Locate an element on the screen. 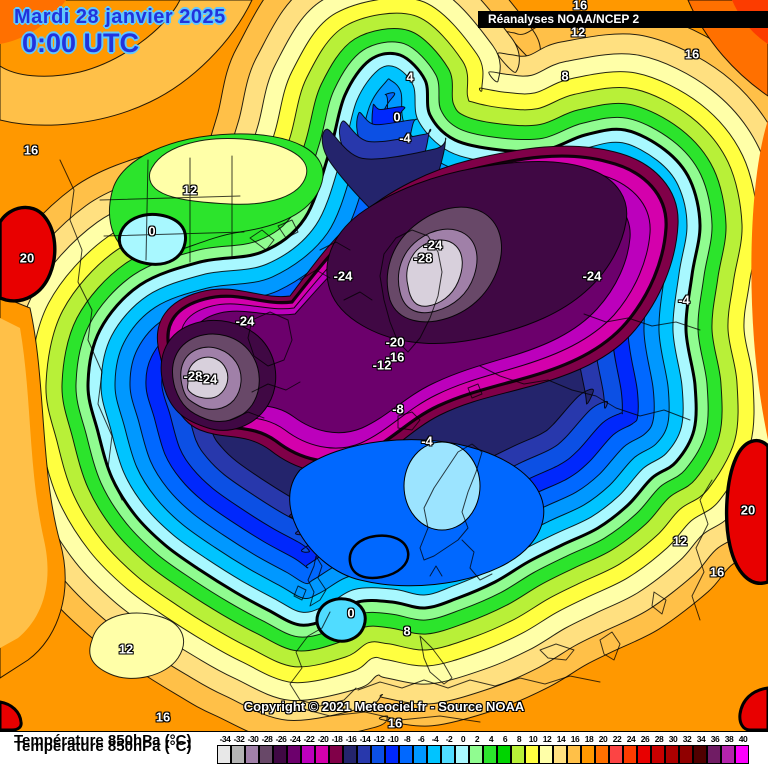 The width and height of the screenshot is (768, 768). cold-core-east is located at coordinates (434, 273).